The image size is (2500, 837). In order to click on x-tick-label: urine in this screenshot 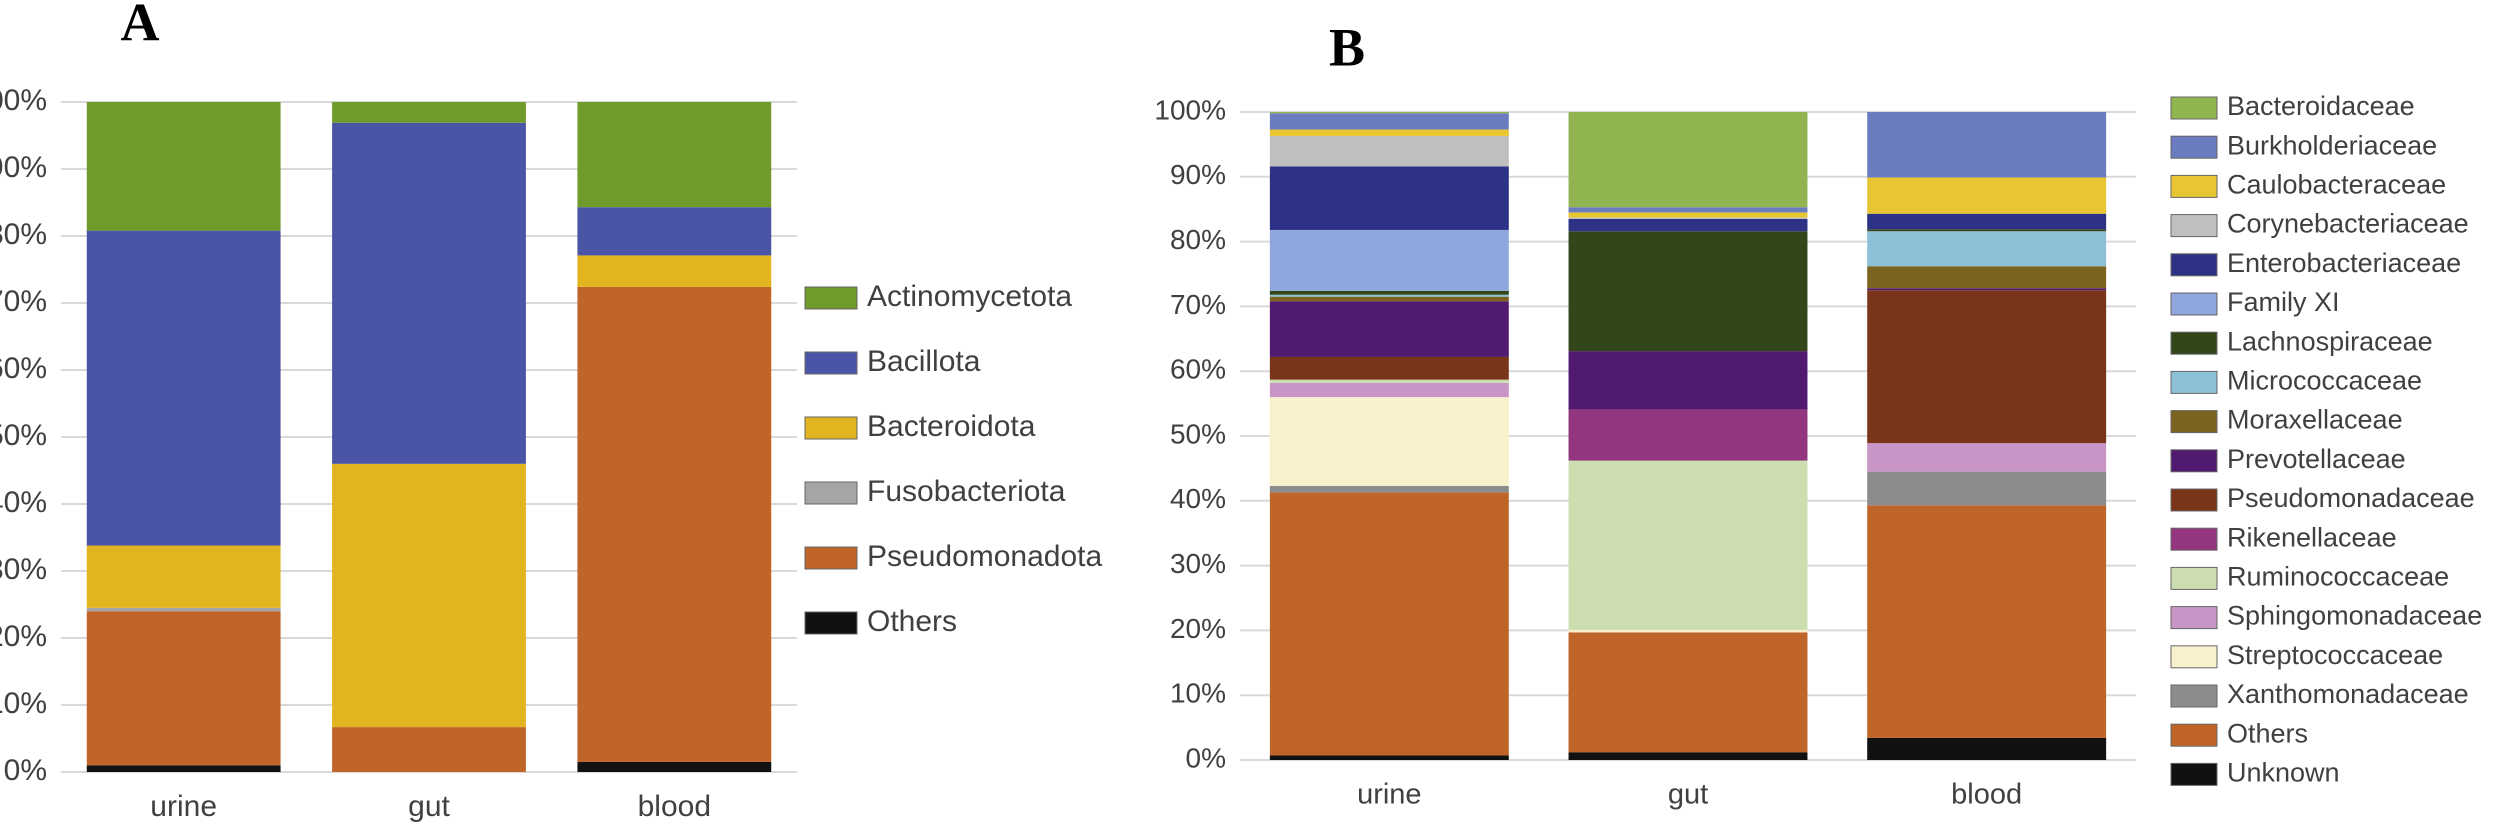, I will do `click(1389, 795)`.